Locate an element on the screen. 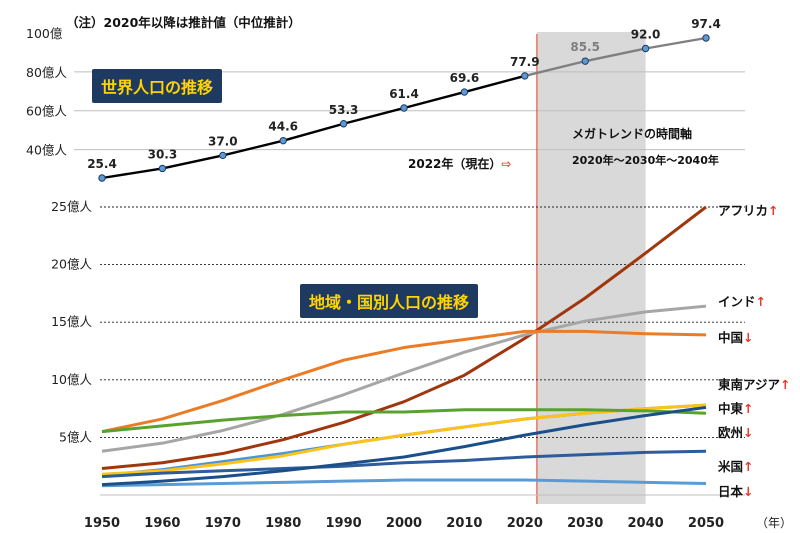 This screenshot has height=533, width=800. world-data-label: 92.0 is located at coordinates (646, 35).